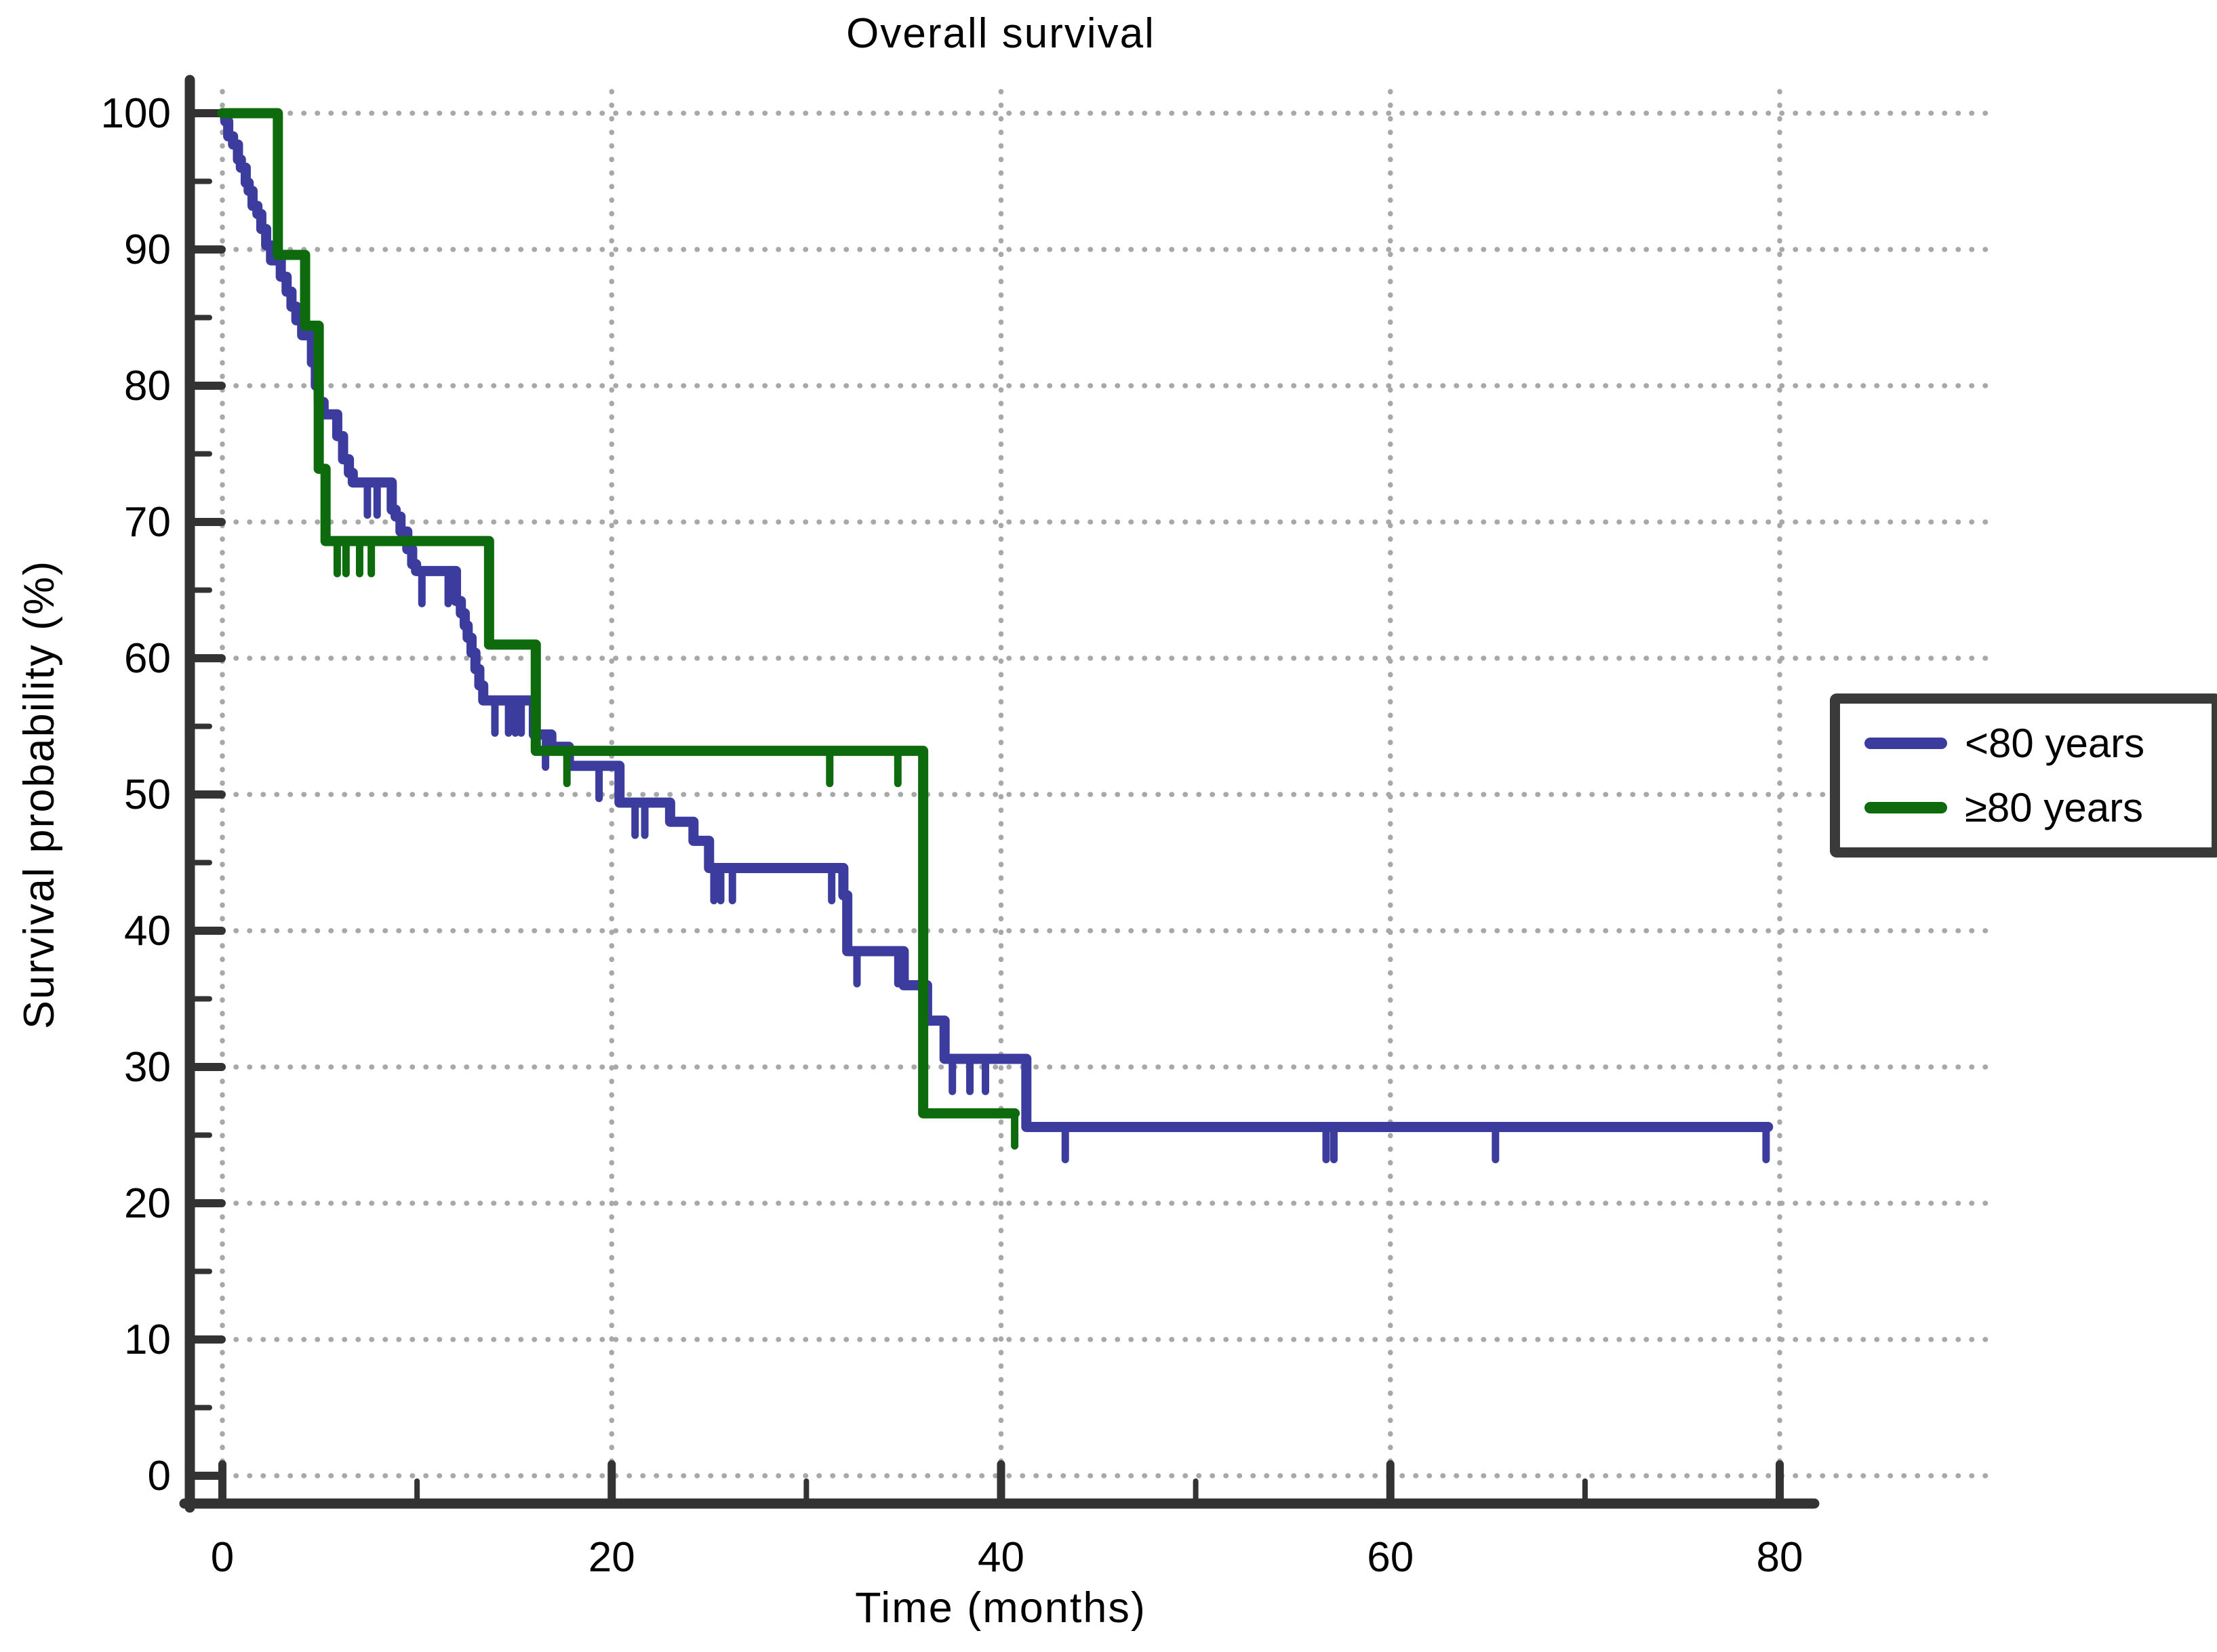 This screenshot has width=2217, height=1652. I want to click on y-tick-label-20: 20, so click(147, 1203).